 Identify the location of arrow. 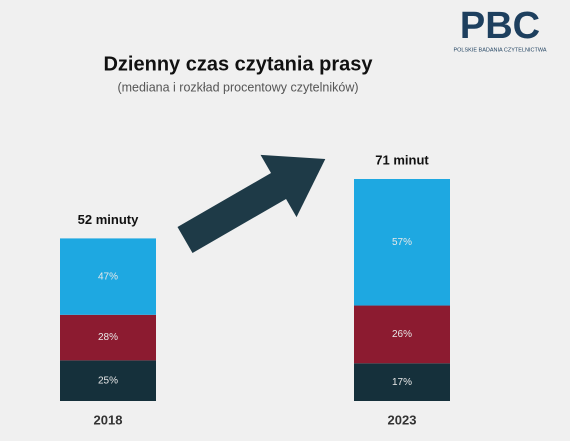
(251, 203).